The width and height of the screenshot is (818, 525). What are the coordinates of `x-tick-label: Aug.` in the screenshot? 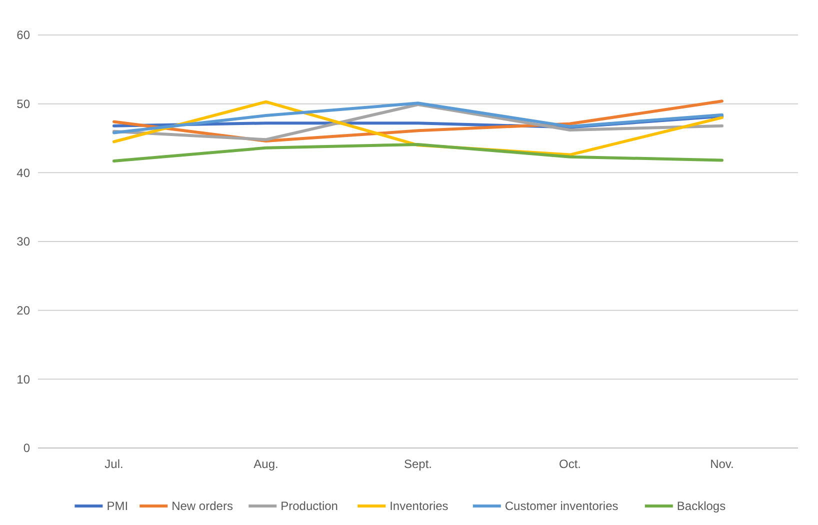 It's located at (266, 464).